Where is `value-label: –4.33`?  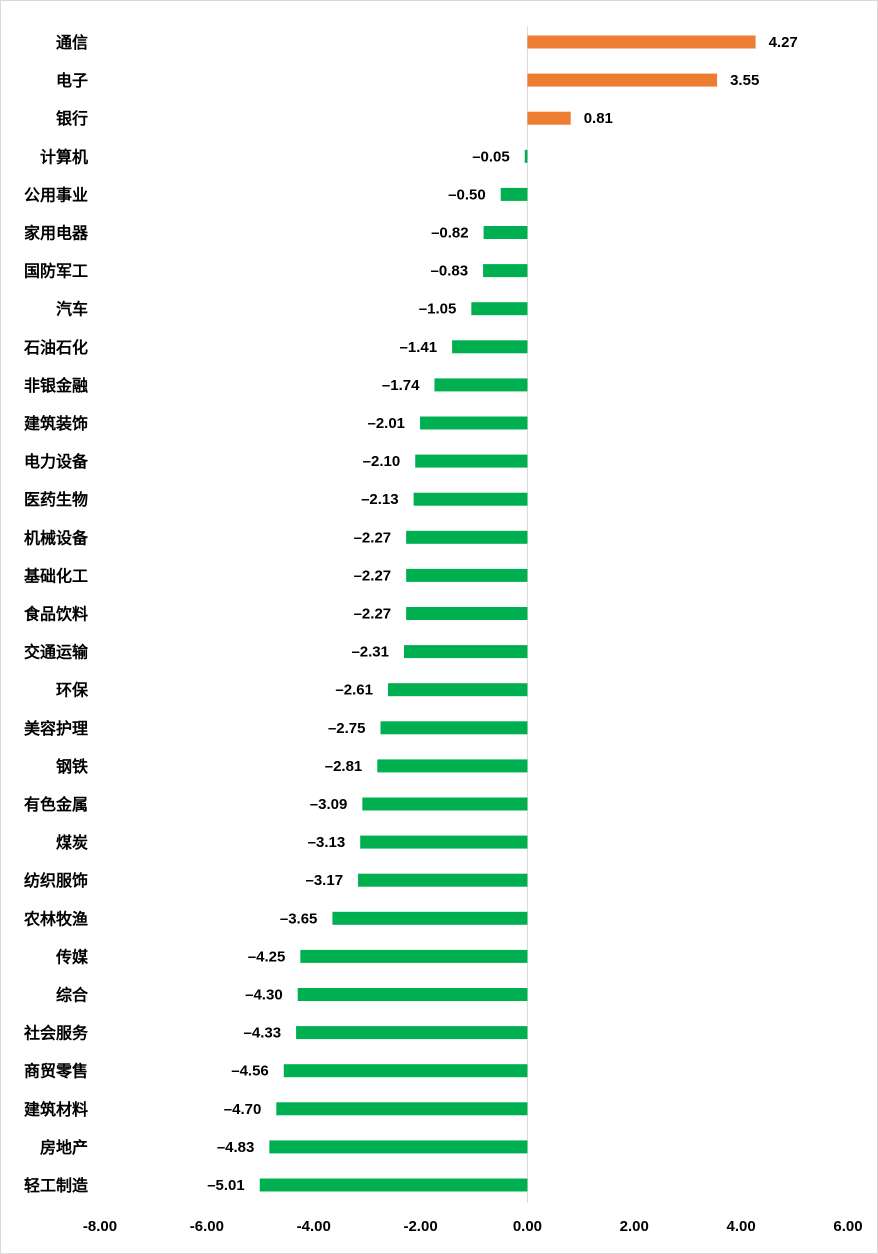
value-label: –4.33 is located at coordinates (263, 1033).